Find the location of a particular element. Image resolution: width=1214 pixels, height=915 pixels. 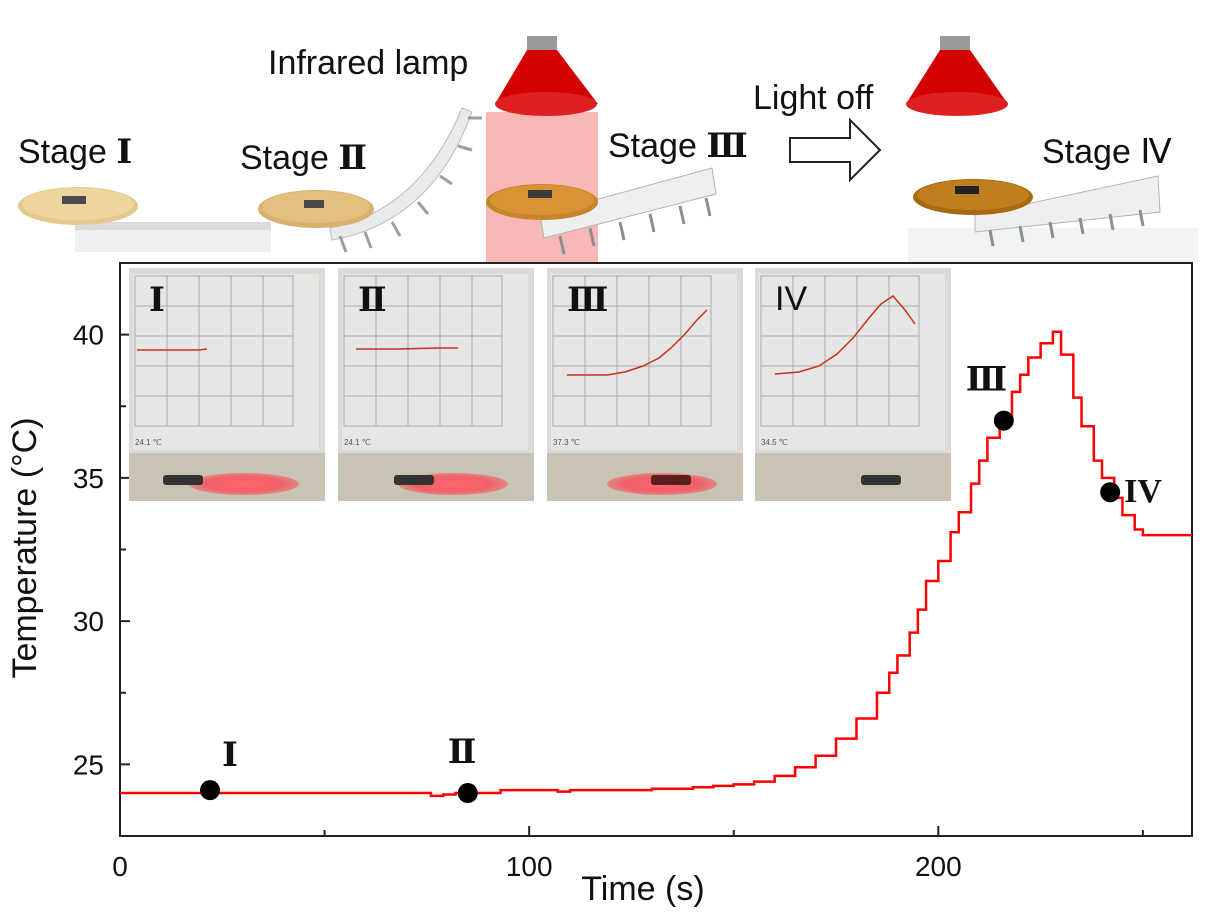

y-tick-label: 35 is located at coordinates (88, 478).